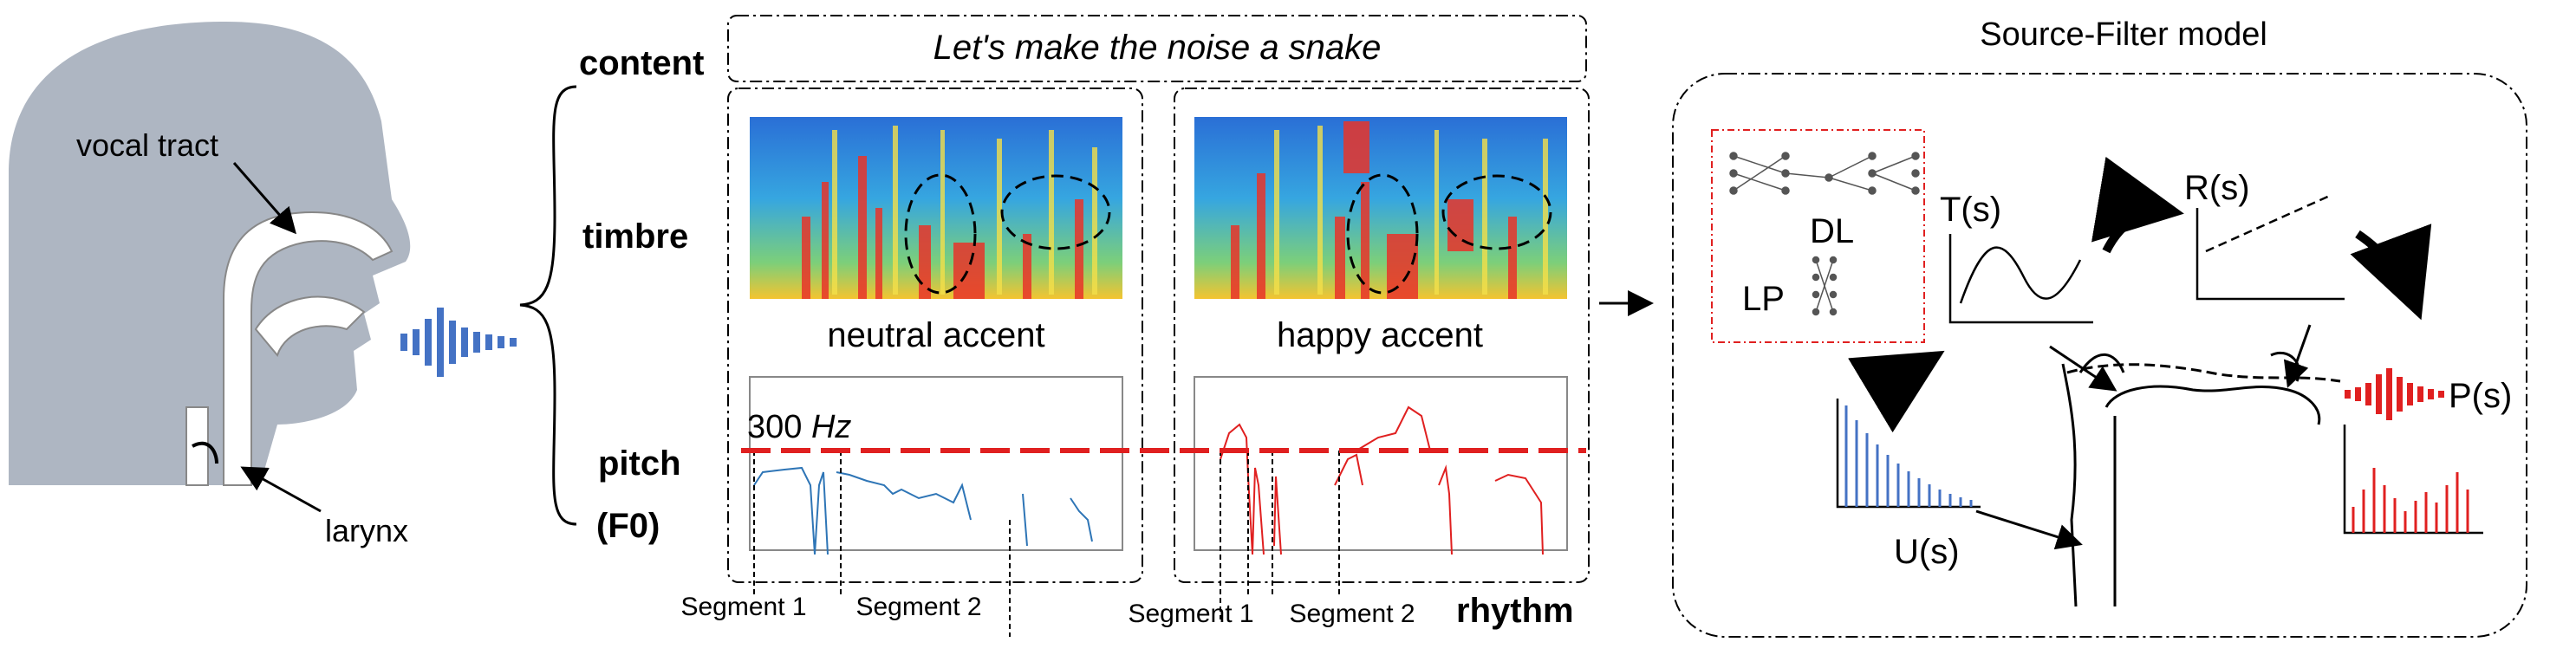  Describe the element at coordinates (1515, 611) in the screenshot. I see `rhythm-label: rhythm` at that location.